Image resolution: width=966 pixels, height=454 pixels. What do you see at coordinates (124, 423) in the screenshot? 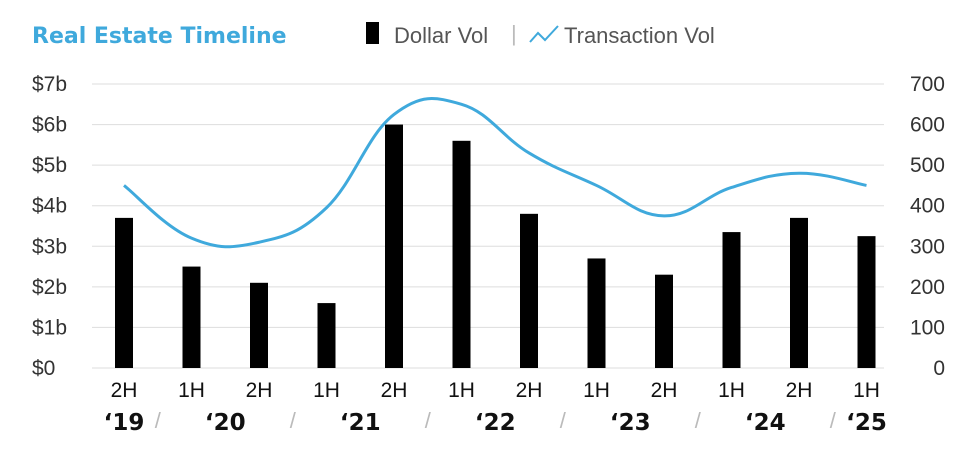
I see `x-year-label: ‘19` at bounding box center [124, 423].